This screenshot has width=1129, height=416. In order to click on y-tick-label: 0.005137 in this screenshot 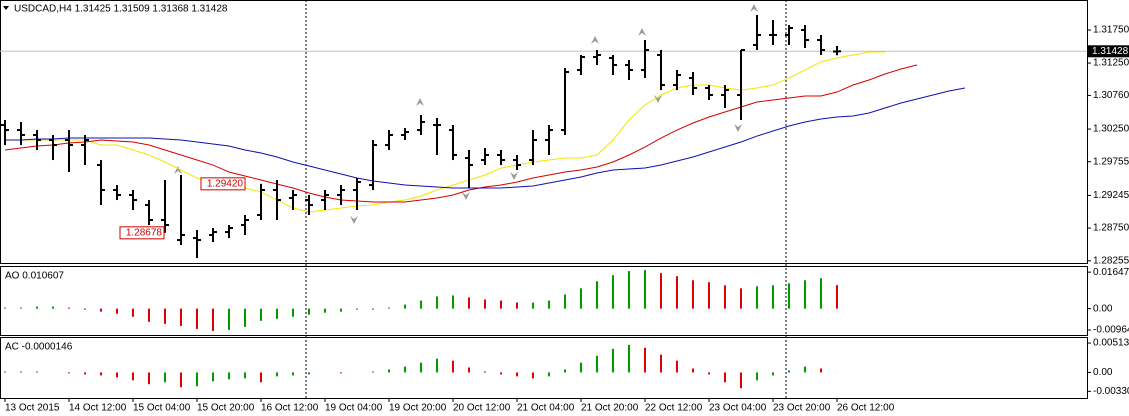, I will do `click(1111, 343)`.